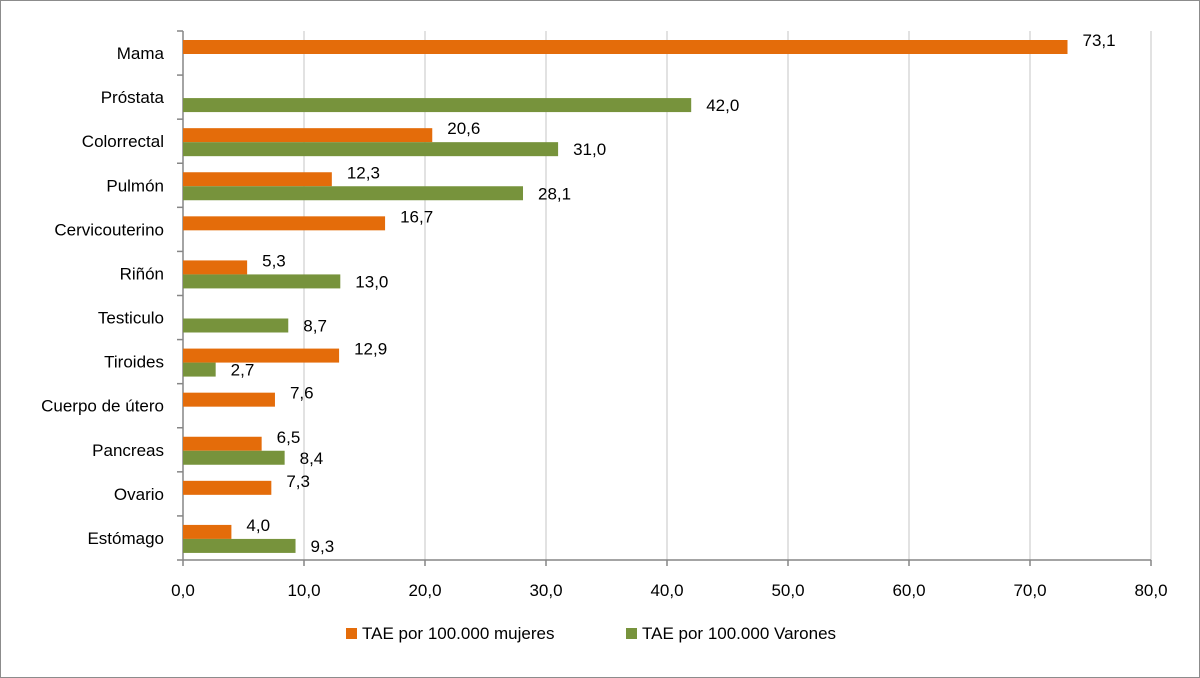 The height and width of the screenshot is (678, 1200). Describe the element at coordinates (135, 185) in the screenshot. I see `category-label: Pulmón` at that location.